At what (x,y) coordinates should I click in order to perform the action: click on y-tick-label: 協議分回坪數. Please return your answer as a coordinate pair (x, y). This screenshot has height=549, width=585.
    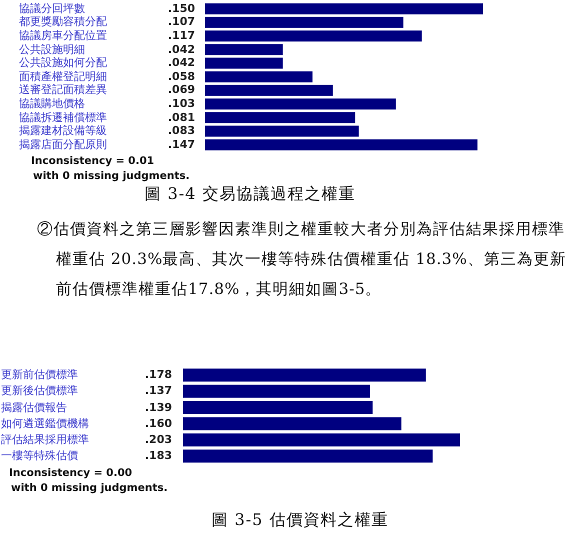
    Looking at the image, I should click on (52, 8).